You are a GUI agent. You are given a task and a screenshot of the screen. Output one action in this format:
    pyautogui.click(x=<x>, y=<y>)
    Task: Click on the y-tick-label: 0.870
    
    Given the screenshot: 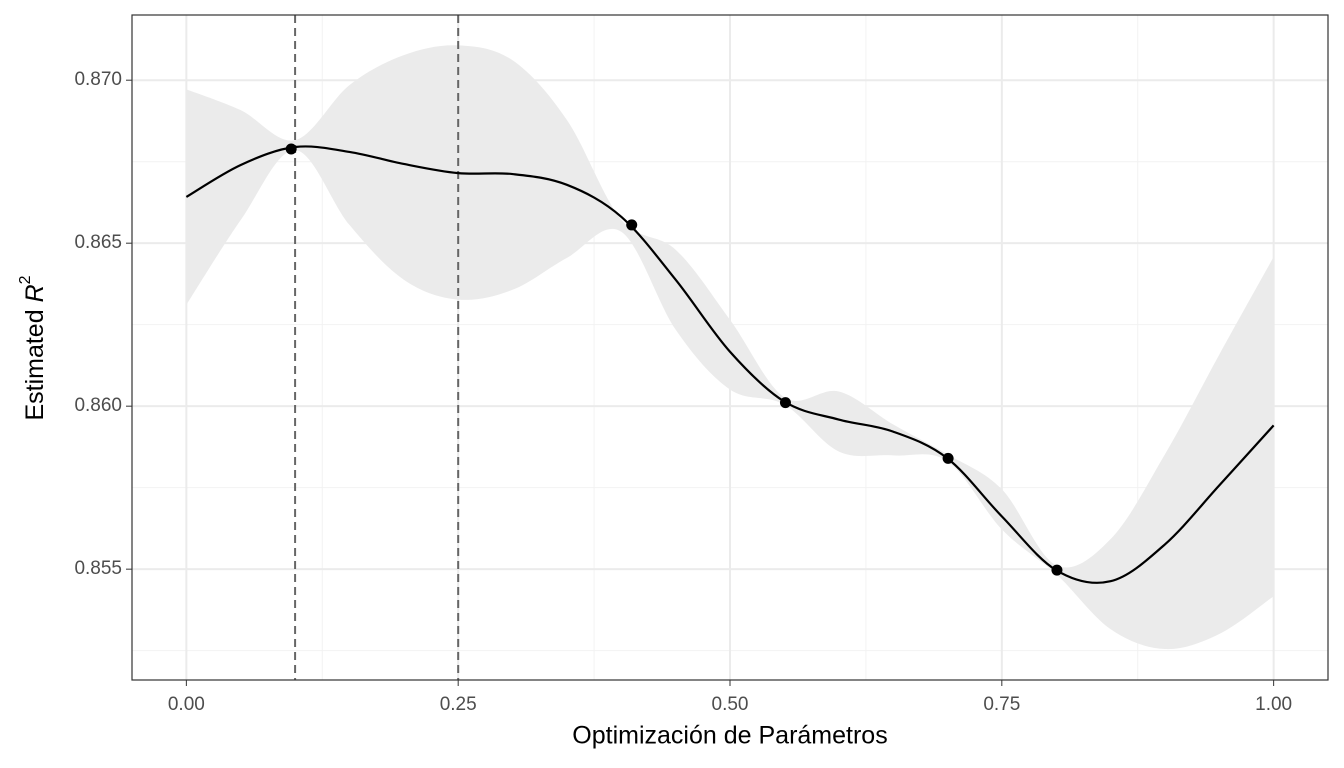 What is the action you would take?
    pyautogui.click(x=98, y=79)
    